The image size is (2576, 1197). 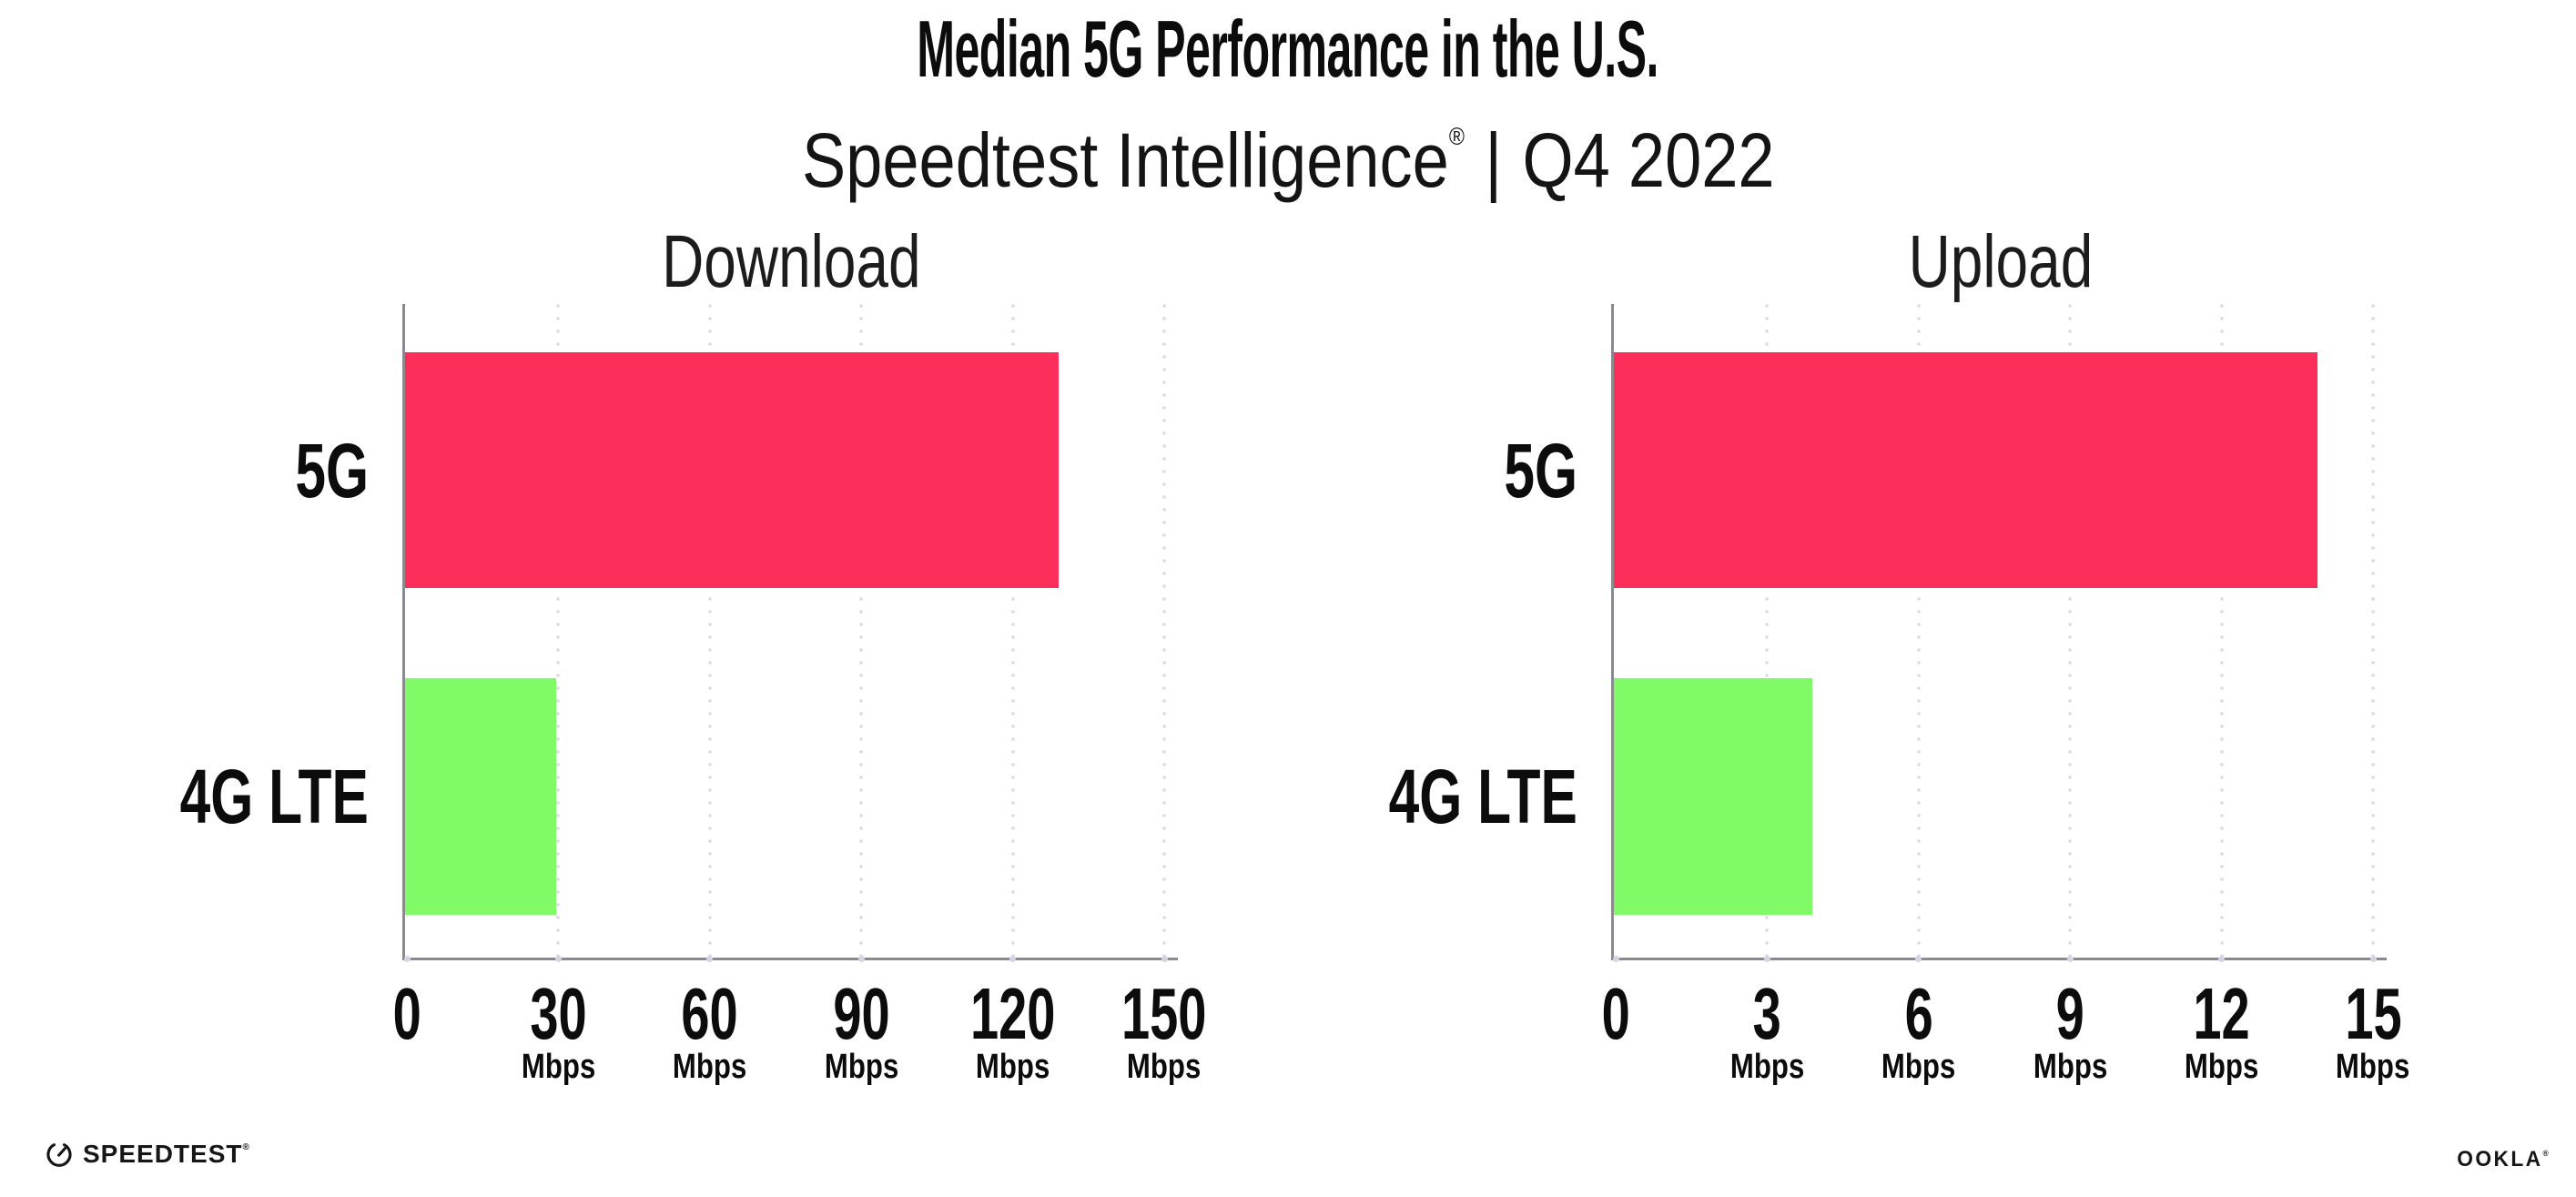 What do you see at coordinates (1966, 470) in the screenshot?
I see `bar-5g-upload` at bounding box center [1966, 470].